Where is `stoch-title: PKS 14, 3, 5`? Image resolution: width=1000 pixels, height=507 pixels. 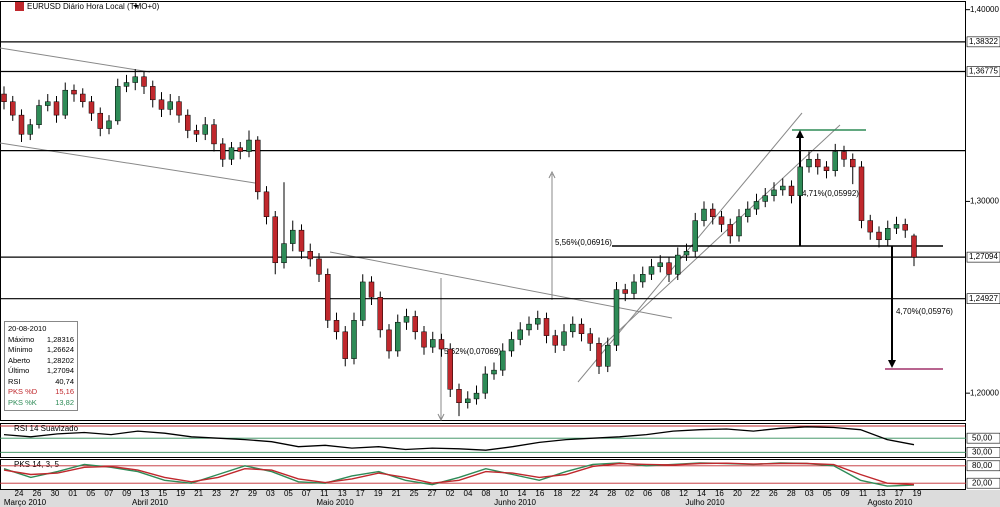 stoch-title: PKS 14, 3, 5 is located at coordinates (36, 464).